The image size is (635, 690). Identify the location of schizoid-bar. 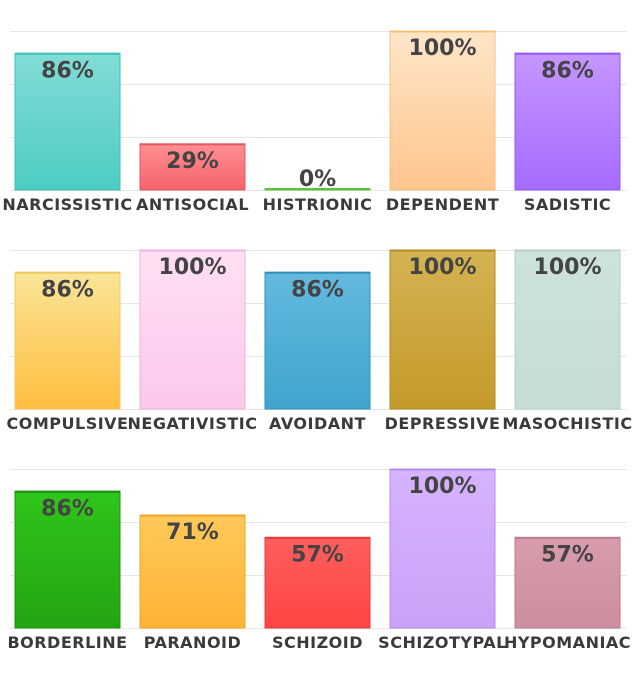
(317, 582).